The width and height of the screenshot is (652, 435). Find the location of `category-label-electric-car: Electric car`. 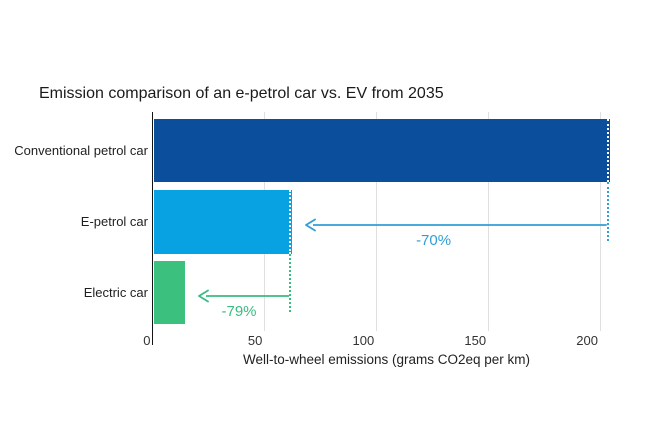

category-label-electric-car: Electric car is located at coordinates (115, 292).